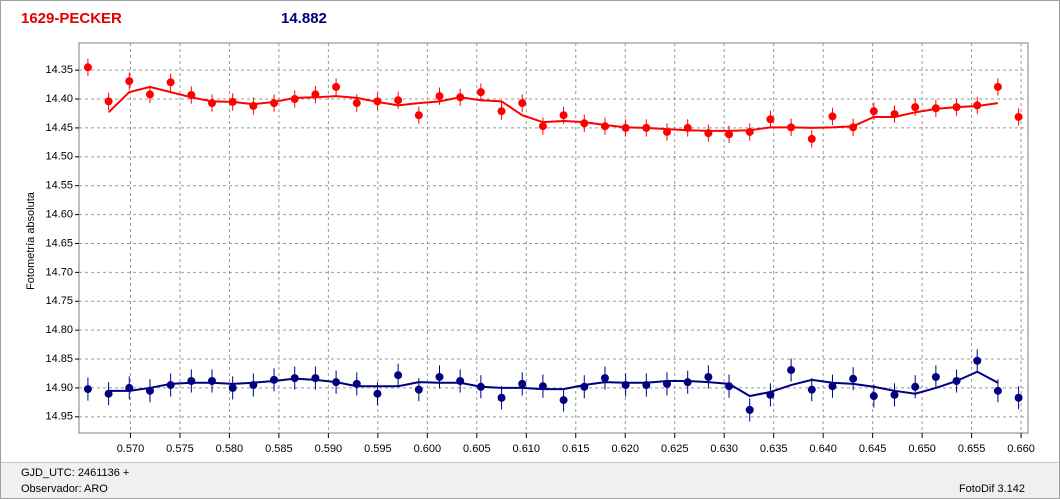  Describe the element at coordinates (59, 388) in the screenshot. I see `y-tick-label: 14.90` at that location.